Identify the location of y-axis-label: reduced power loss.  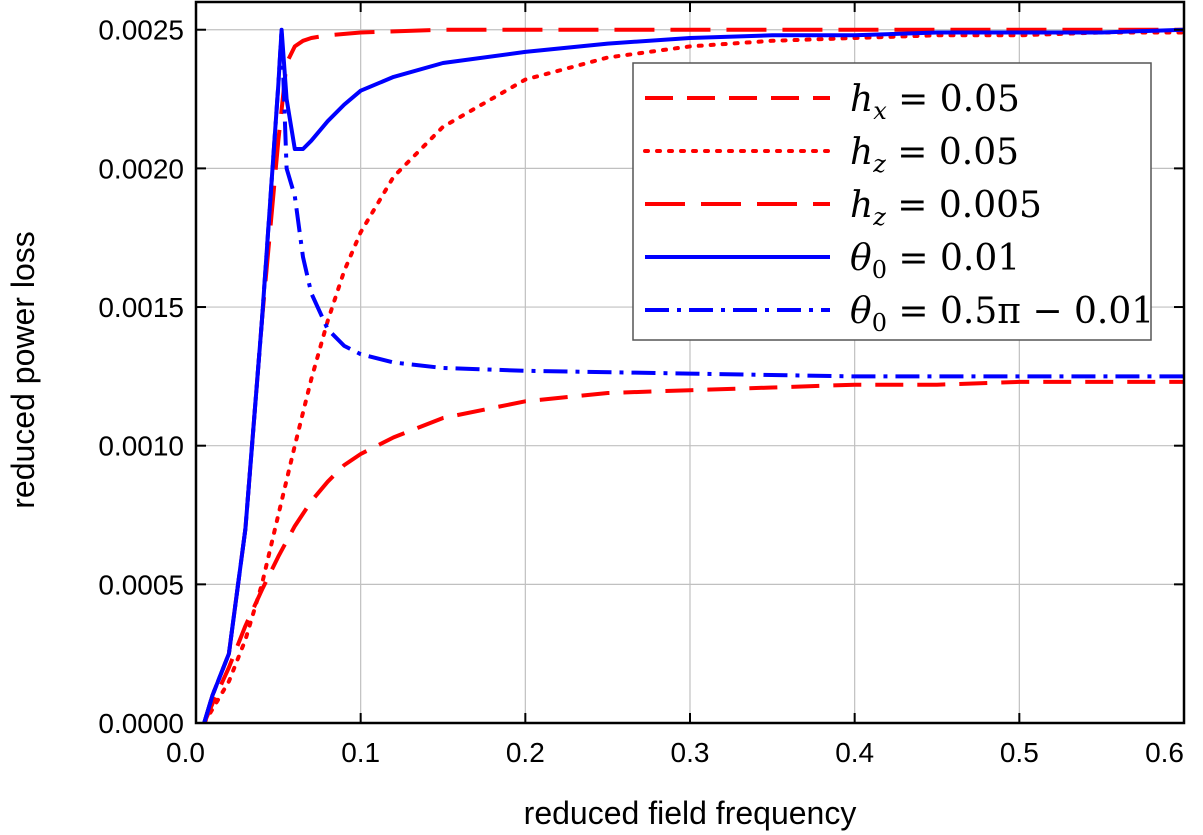
(23, 369).